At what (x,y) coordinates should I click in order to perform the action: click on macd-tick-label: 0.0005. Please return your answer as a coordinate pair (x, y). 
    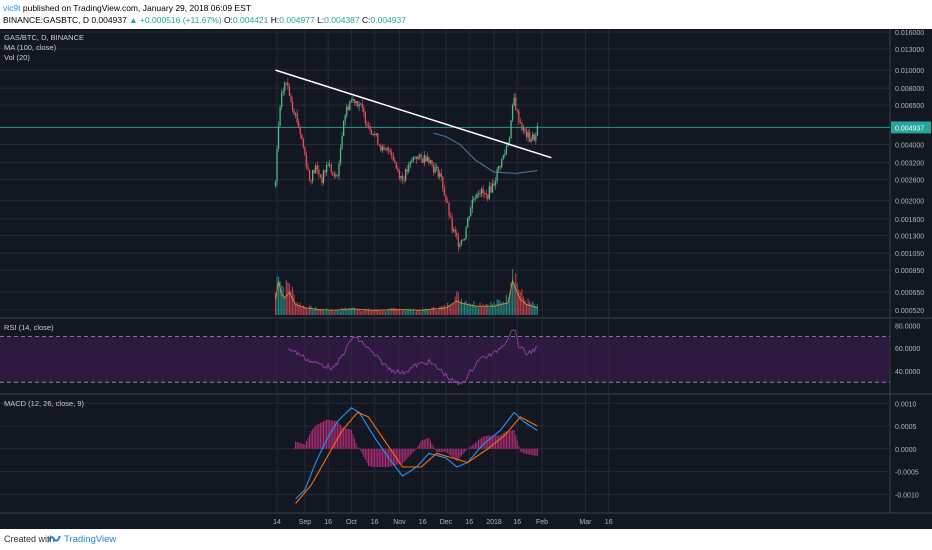
    Looking at the image, I should click on (906, 427).